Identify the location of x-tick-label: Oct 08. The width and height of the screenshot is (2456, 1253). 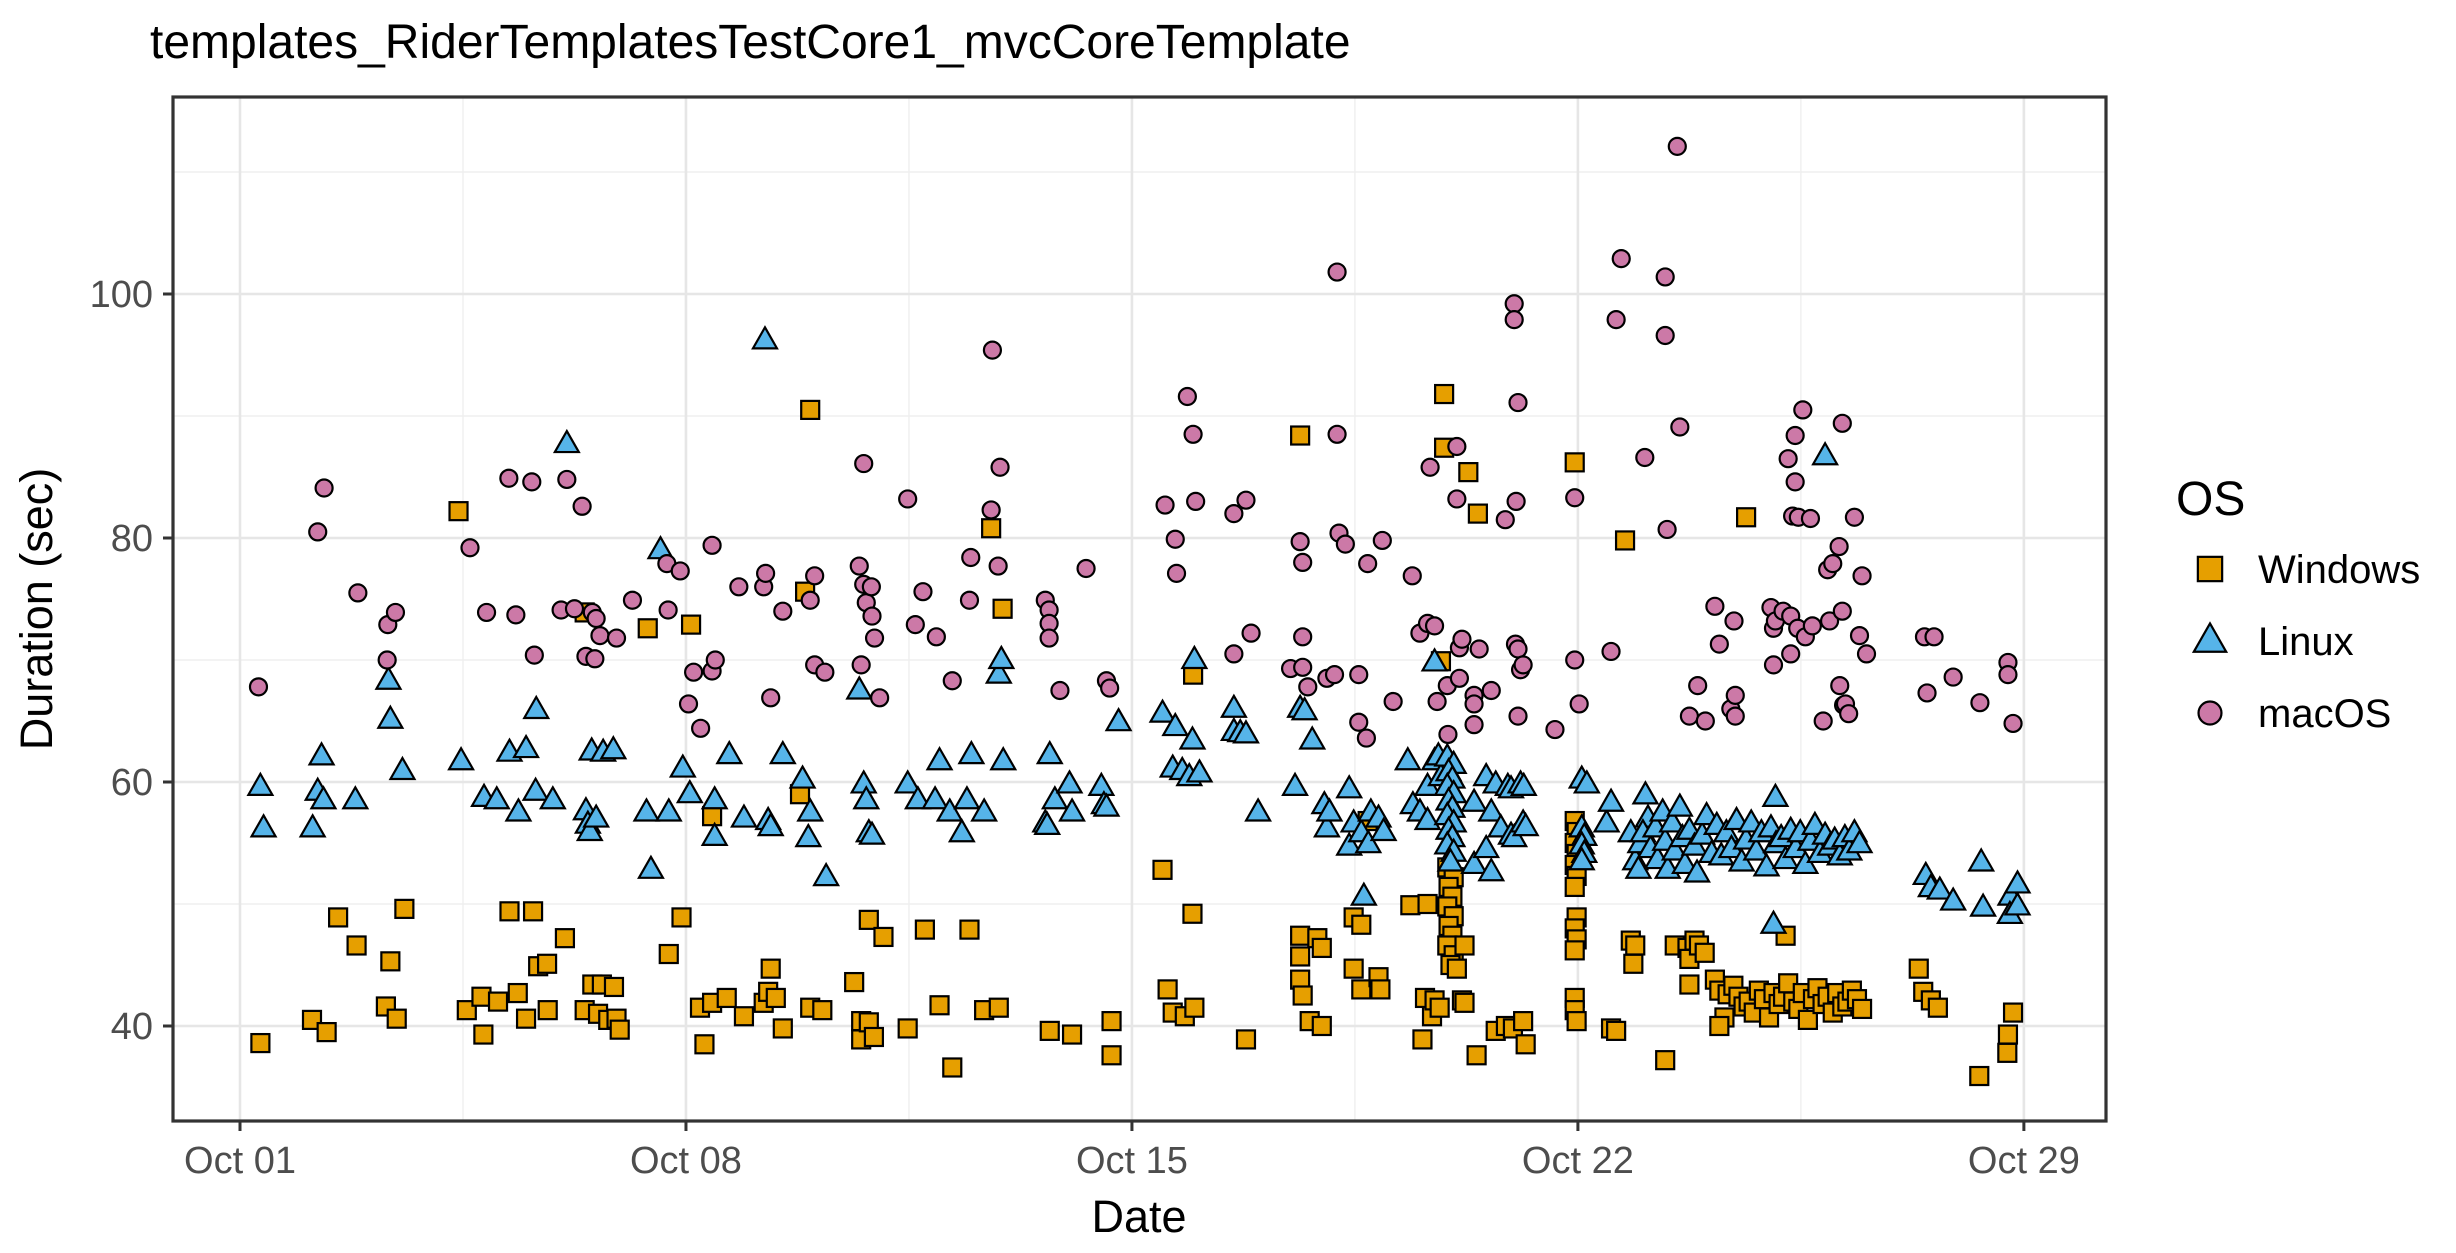
(686, 1161).